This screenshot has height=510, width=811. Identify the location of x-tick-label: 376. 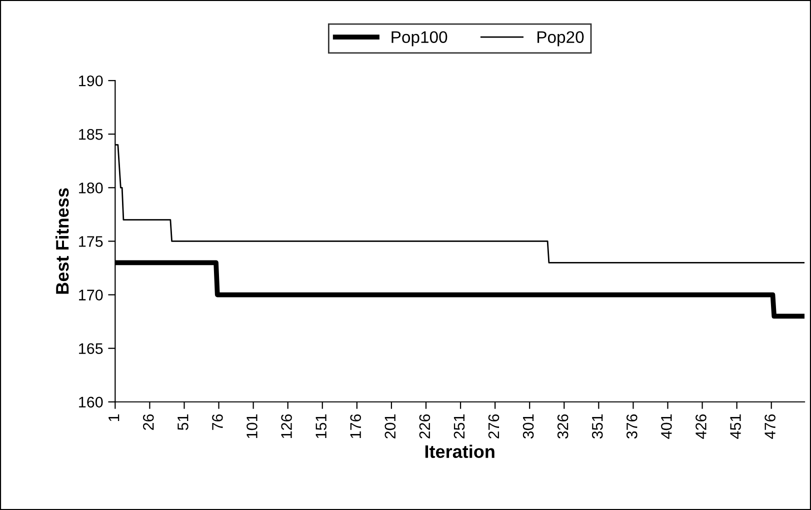
(632, 426).